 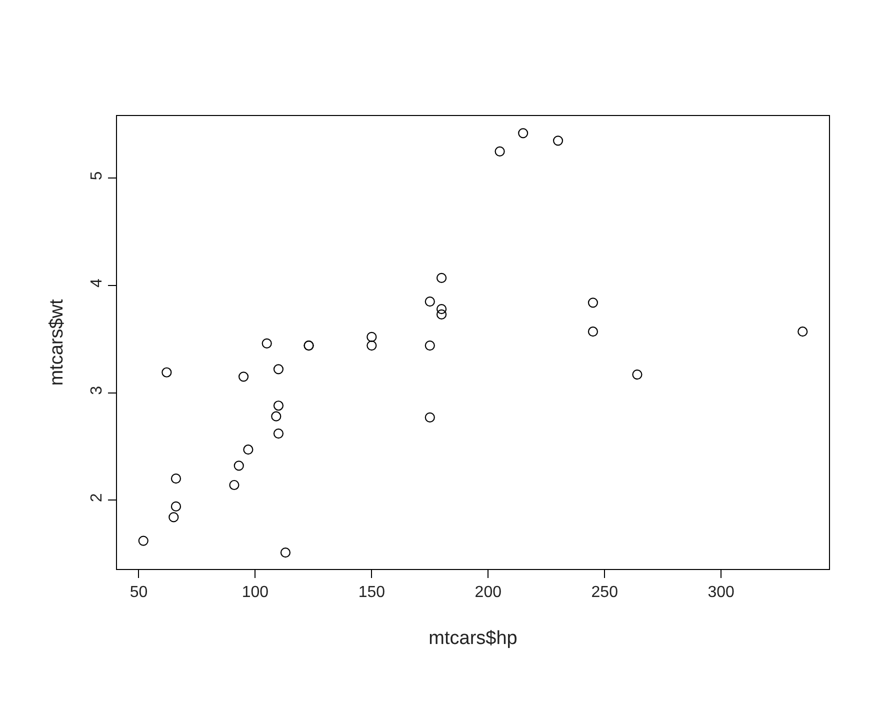 I want to click on y-tick-label: 4, so click(x=97, y=283).